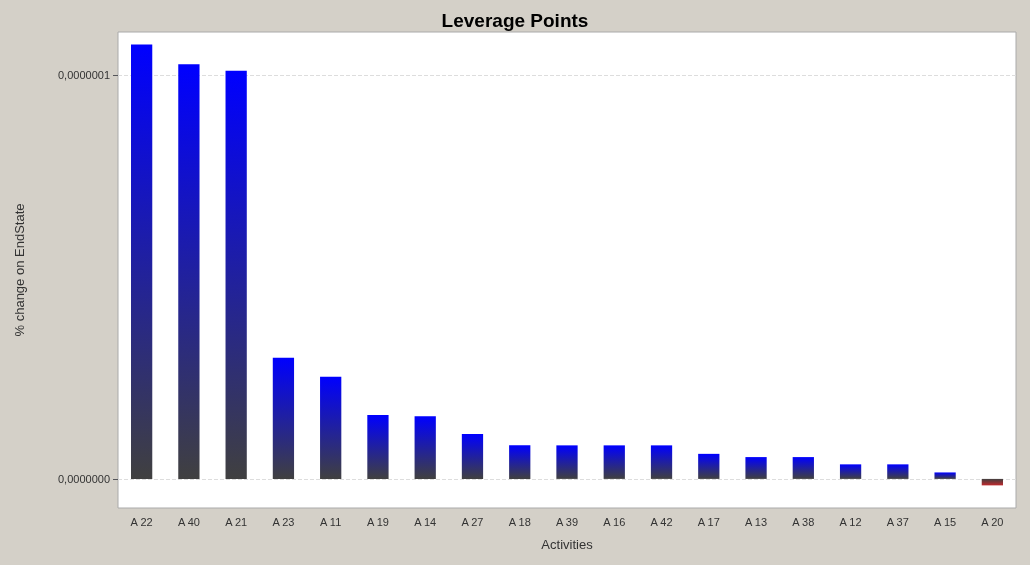 The image size is (1030, 565). What do you see at coordinates (567, 521) in the screenshot?
I see `x-tick-label: A 39` at bounding box center [567, 521].